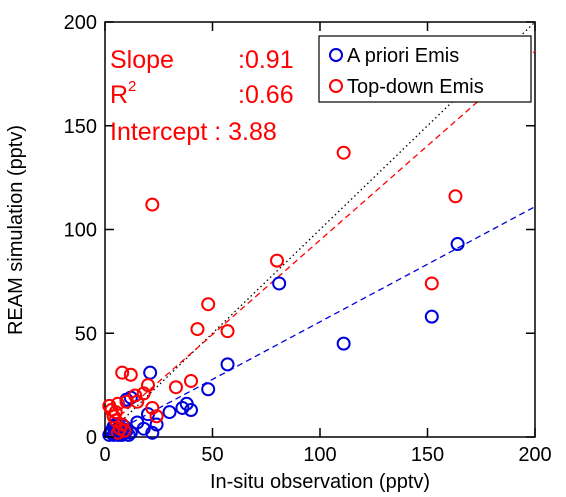 This screenshot has width=566, height=497. Describe the element at coordinates (212, 455) in the screenshot. I see `x-tick-label: 50` at that location.